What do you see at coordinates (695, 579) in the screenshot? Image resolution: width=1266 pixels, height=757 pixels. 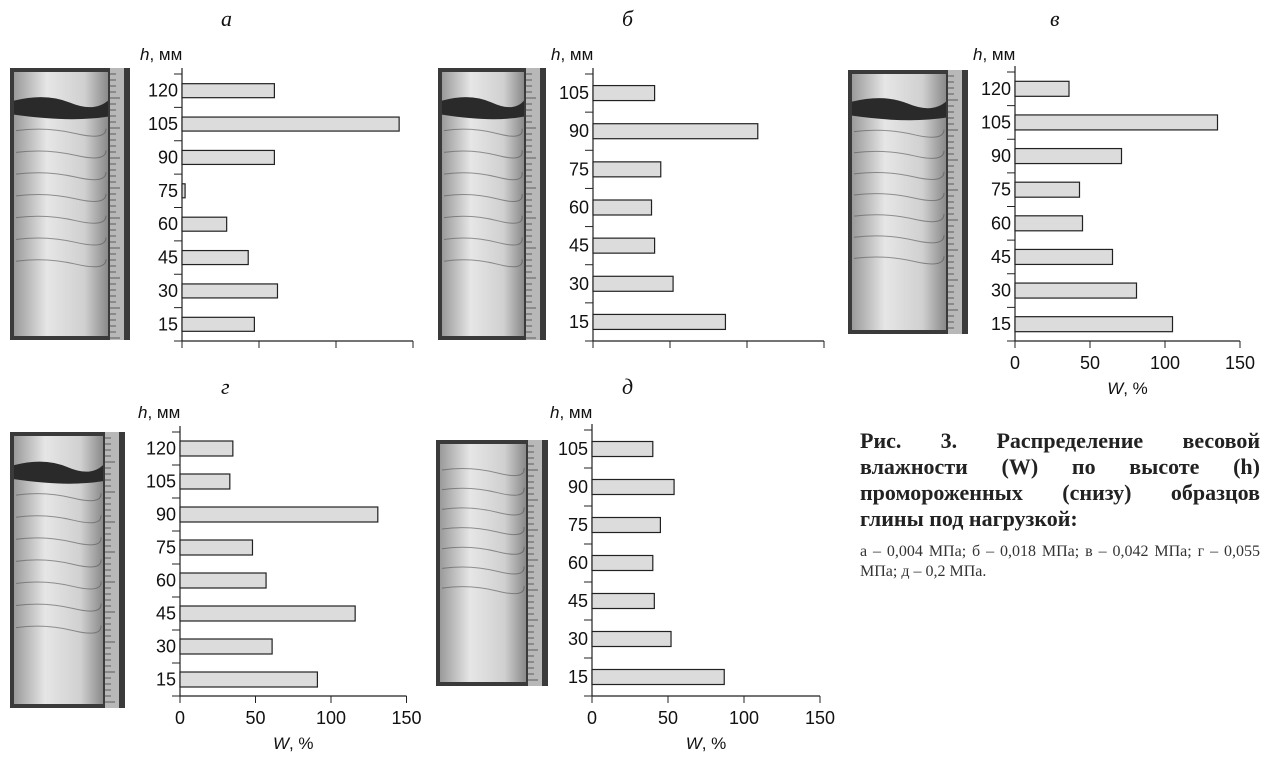 I see `bar-chart: h, мм 105 90 75 60 45 30 15 0 50 100 150 W, %` at bounding box center [695, 579].